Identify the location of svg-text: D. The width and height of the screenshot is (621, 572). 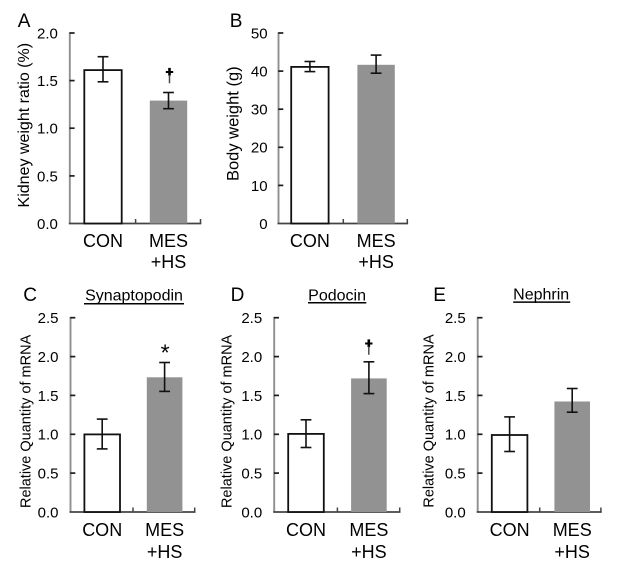
(238, 295).